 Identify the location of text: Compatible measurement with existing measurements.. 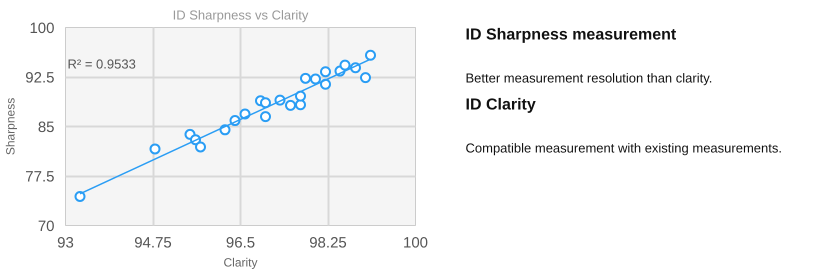
(624, 148).